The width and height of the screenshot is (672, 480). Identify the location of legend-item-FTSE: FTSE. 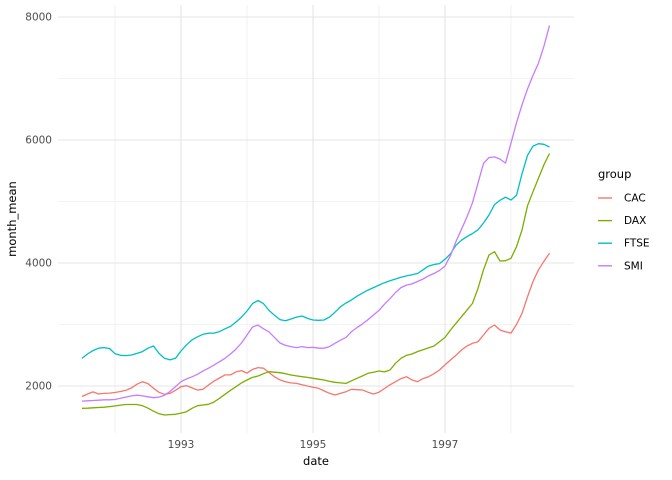
(624, 244).